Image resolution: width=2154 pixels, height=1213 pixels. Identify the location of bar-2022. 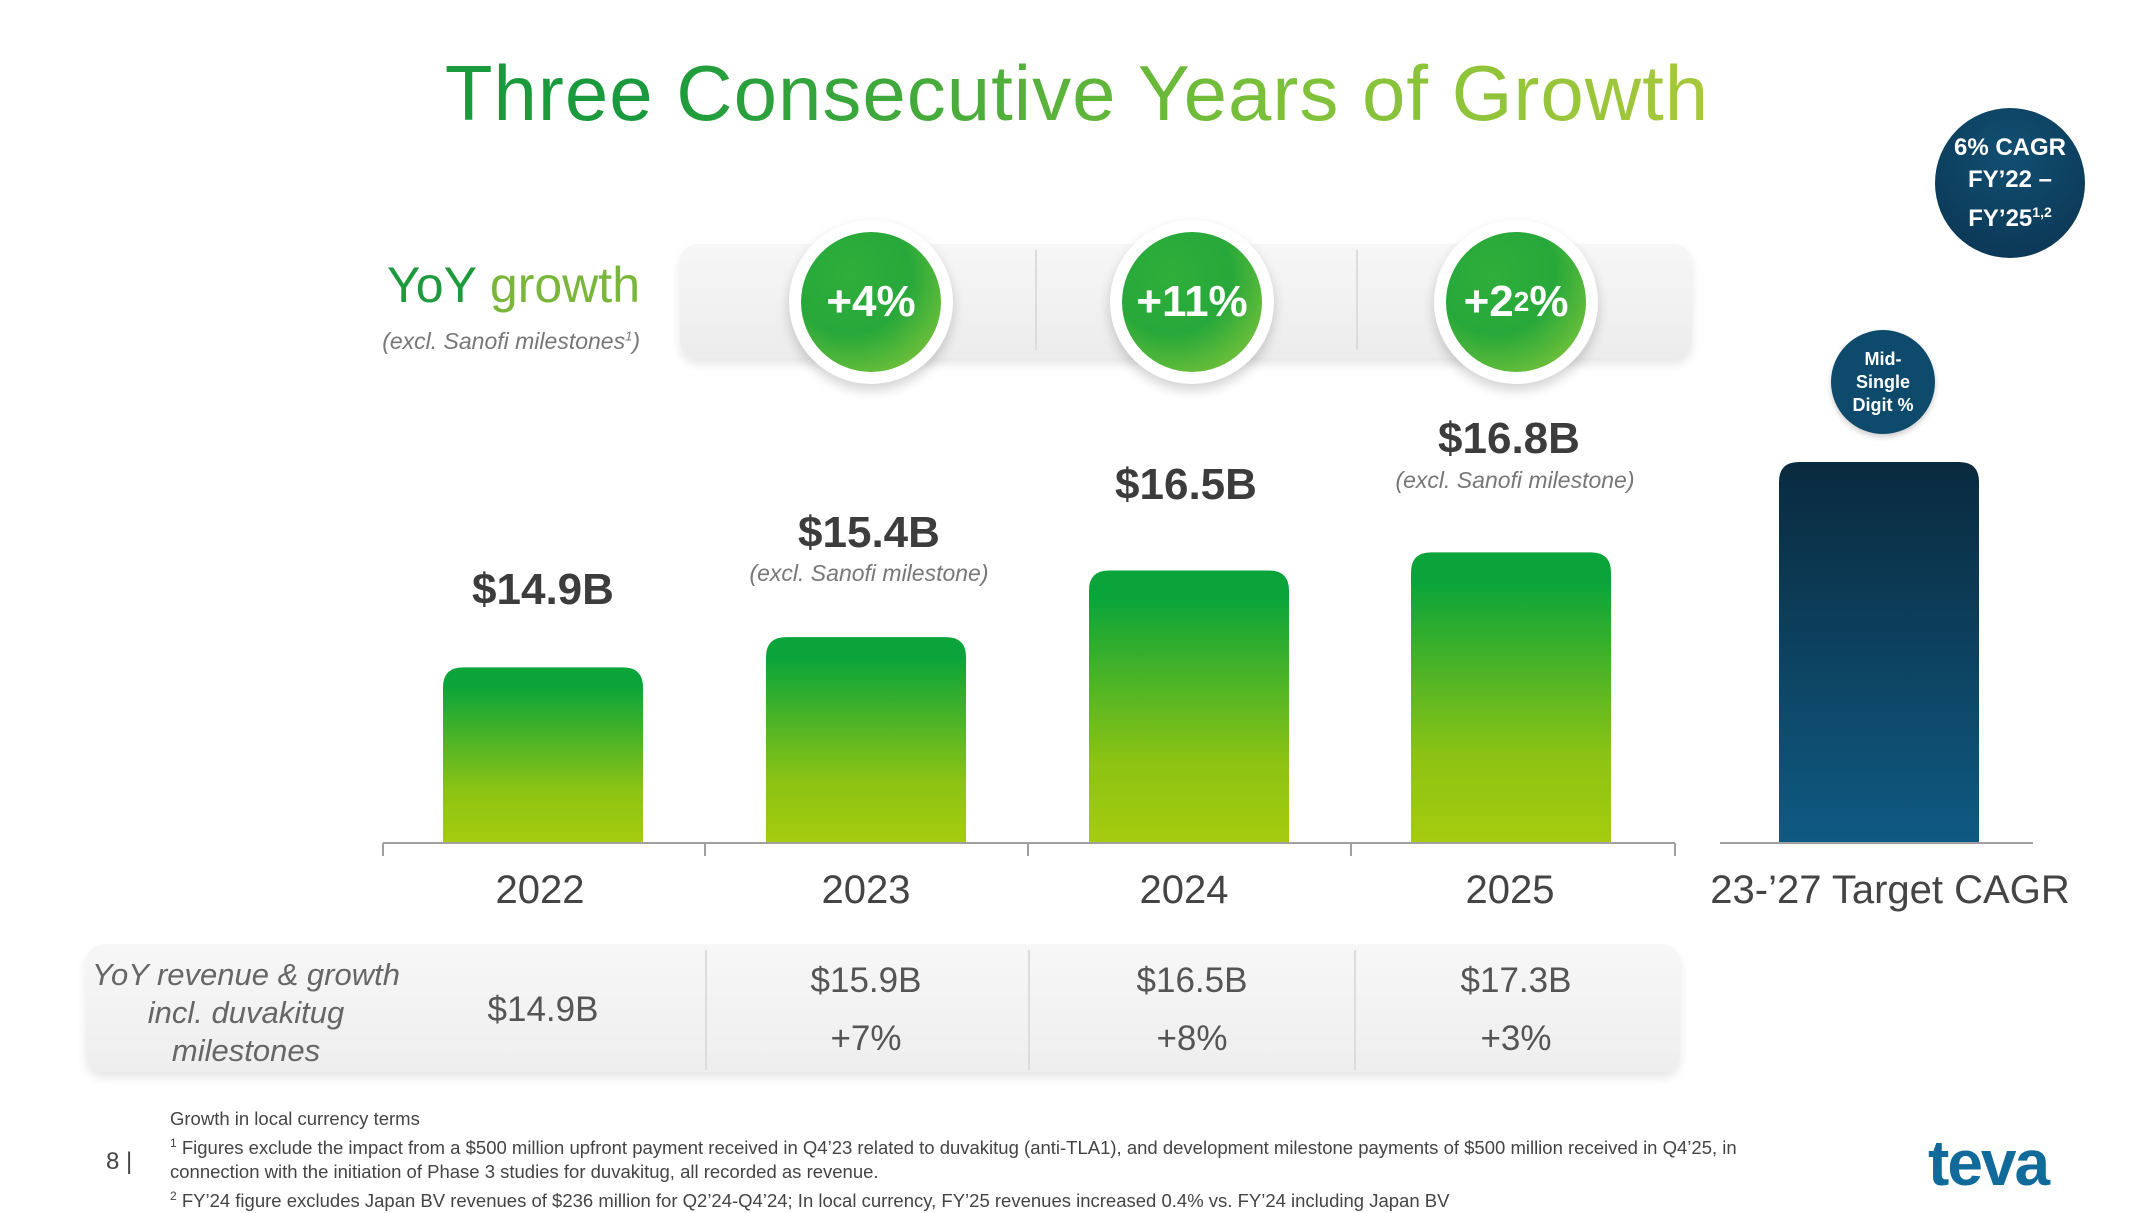
(543, 755).